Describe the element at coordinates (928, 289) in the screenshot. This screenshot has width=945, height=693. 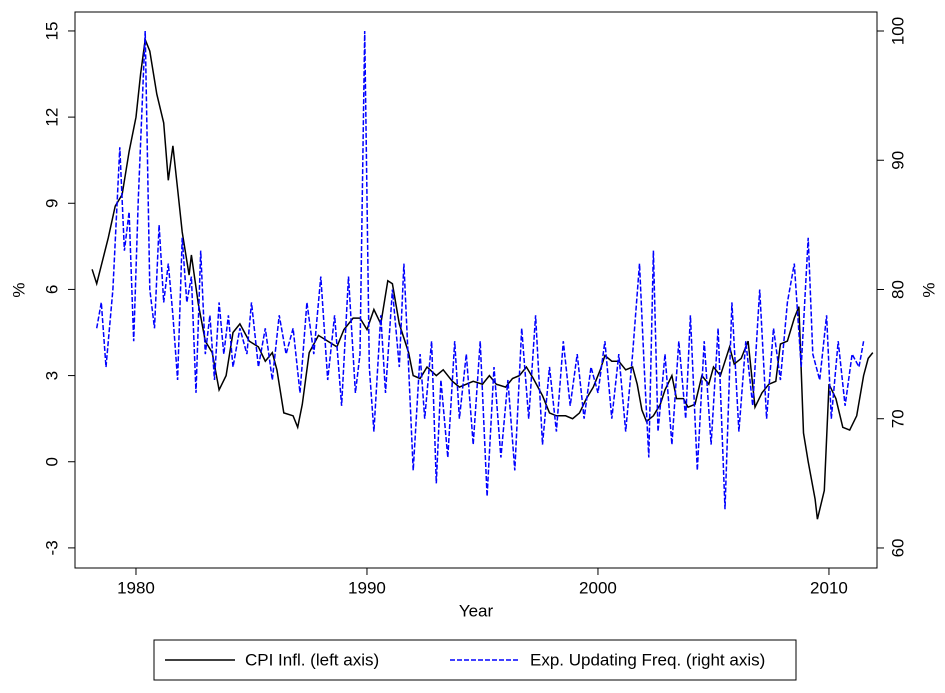
I see `y2-axis-label: %` at that location.